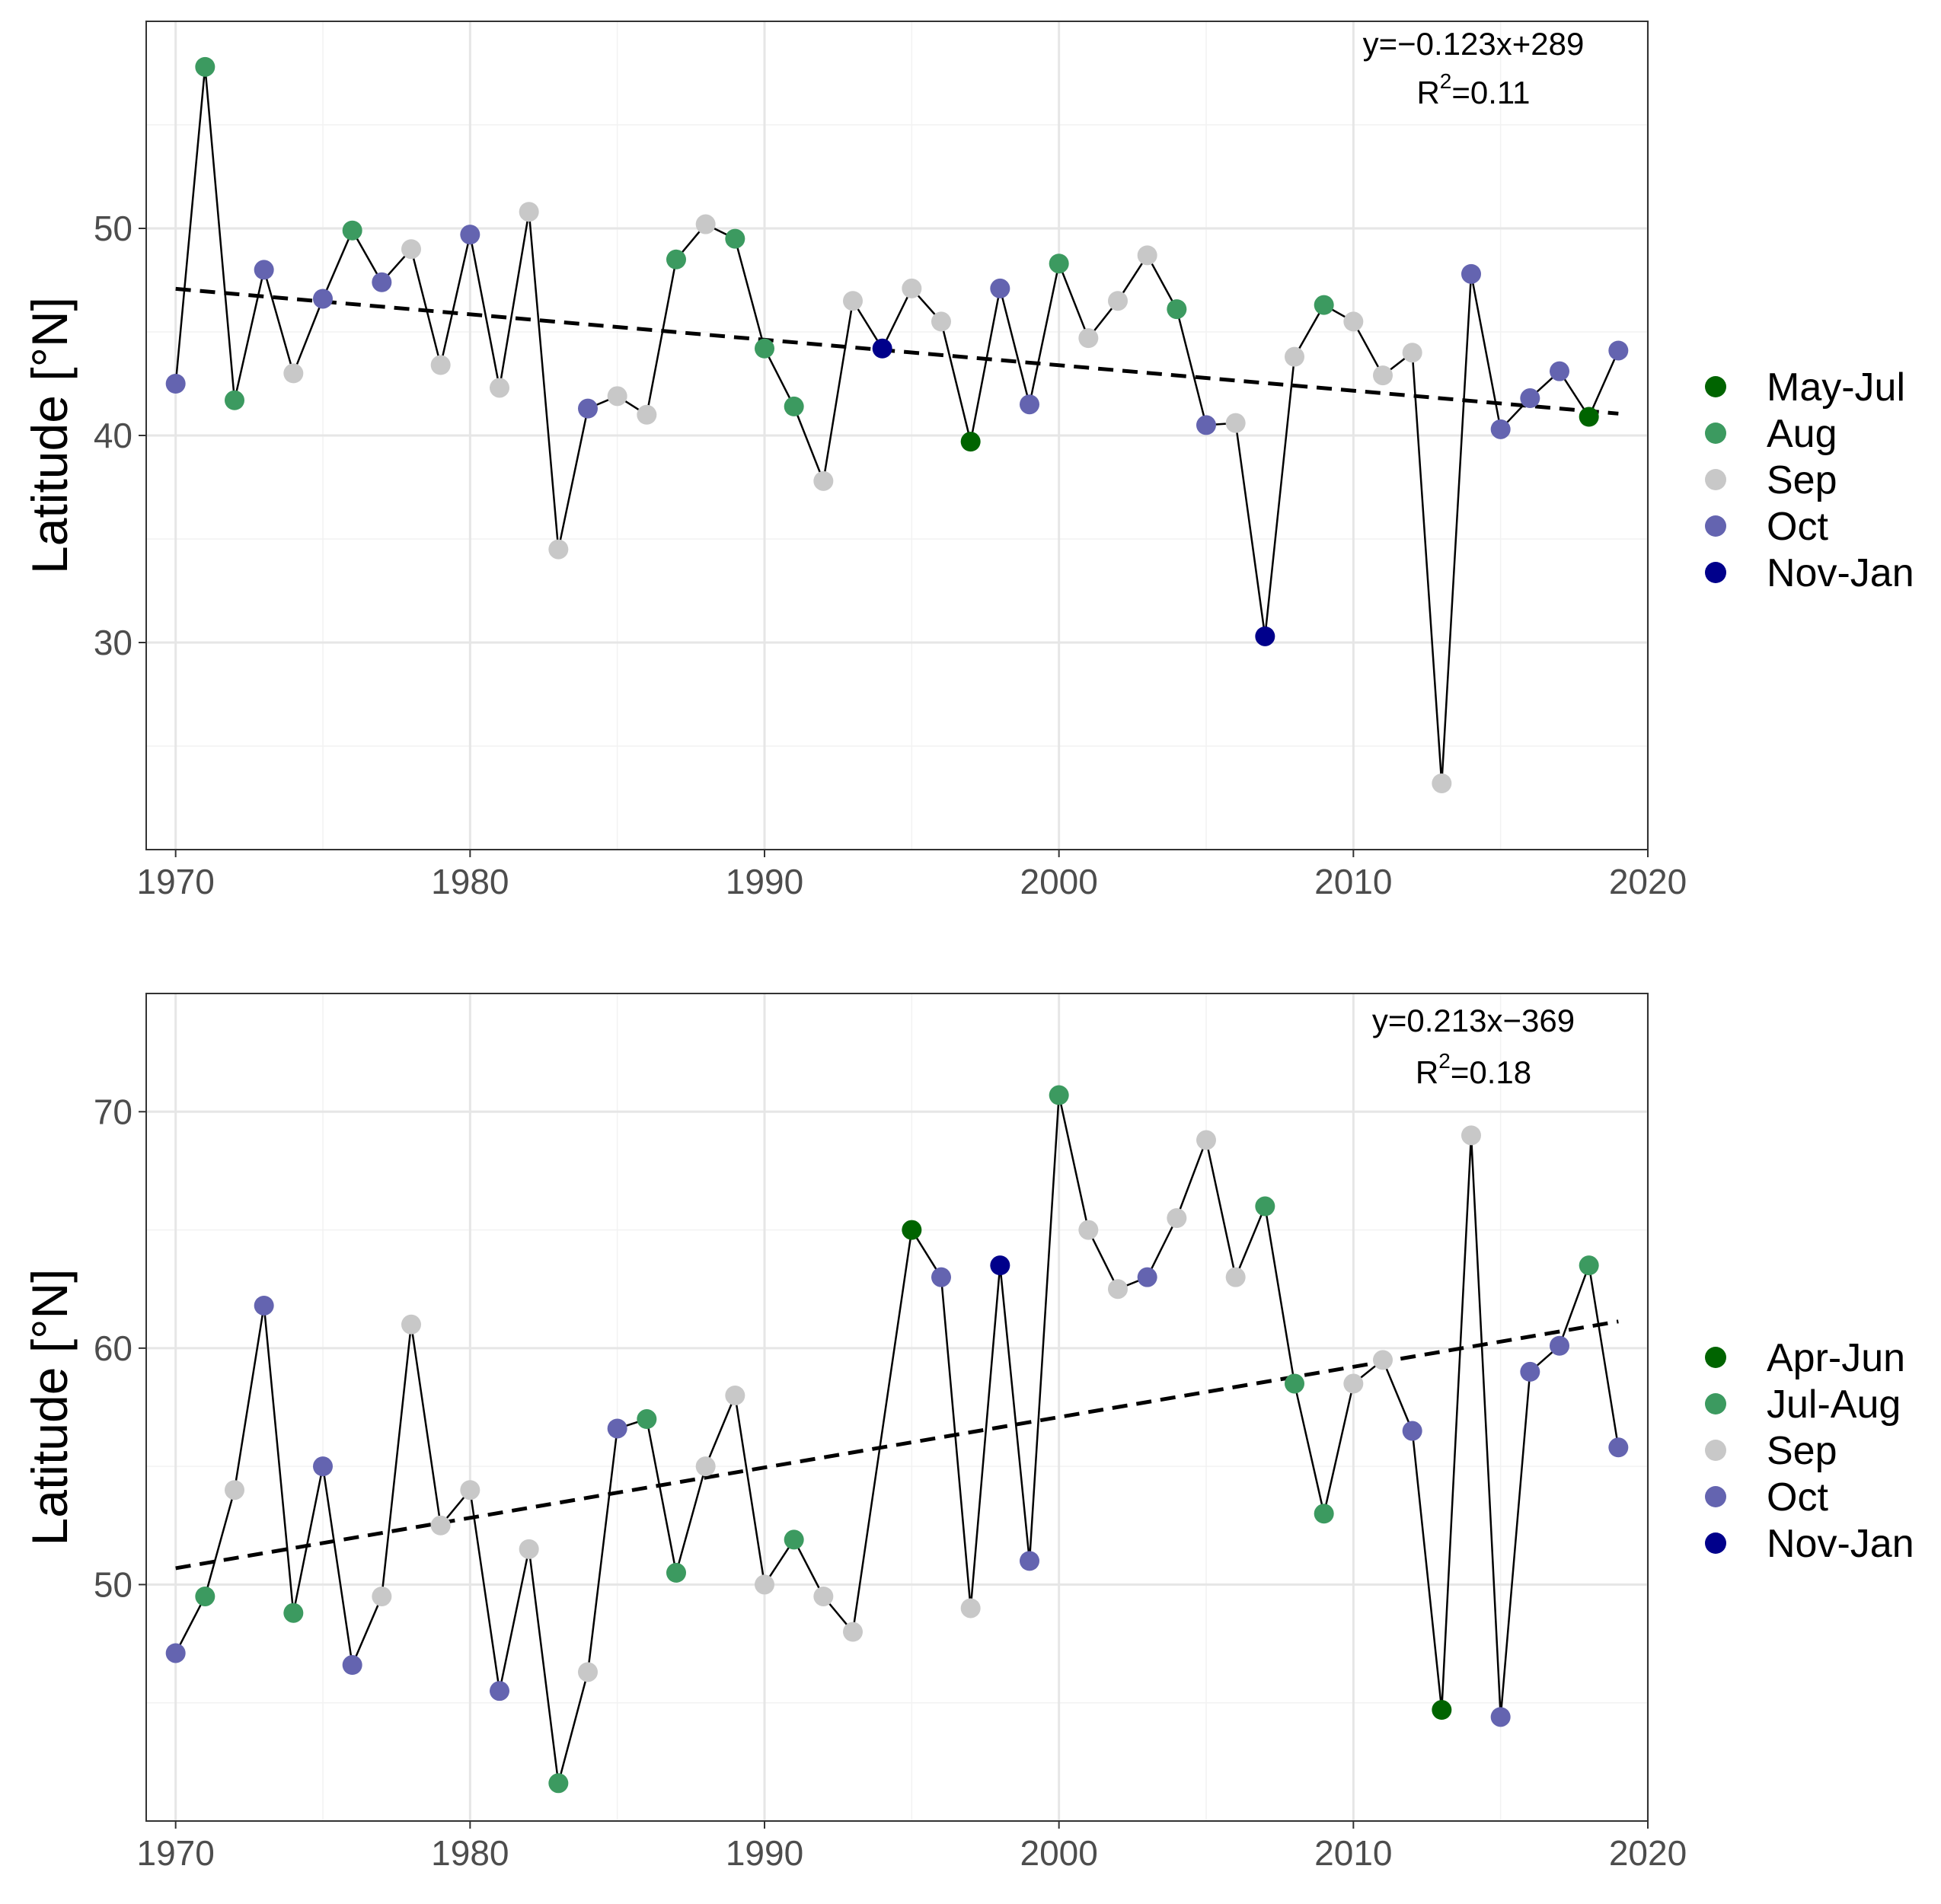 This screenshot has width=1941, height=1904. Describe the element at coordinates (470, 881) in the screenshot. I see `x-tick-label: 1980` at that location.